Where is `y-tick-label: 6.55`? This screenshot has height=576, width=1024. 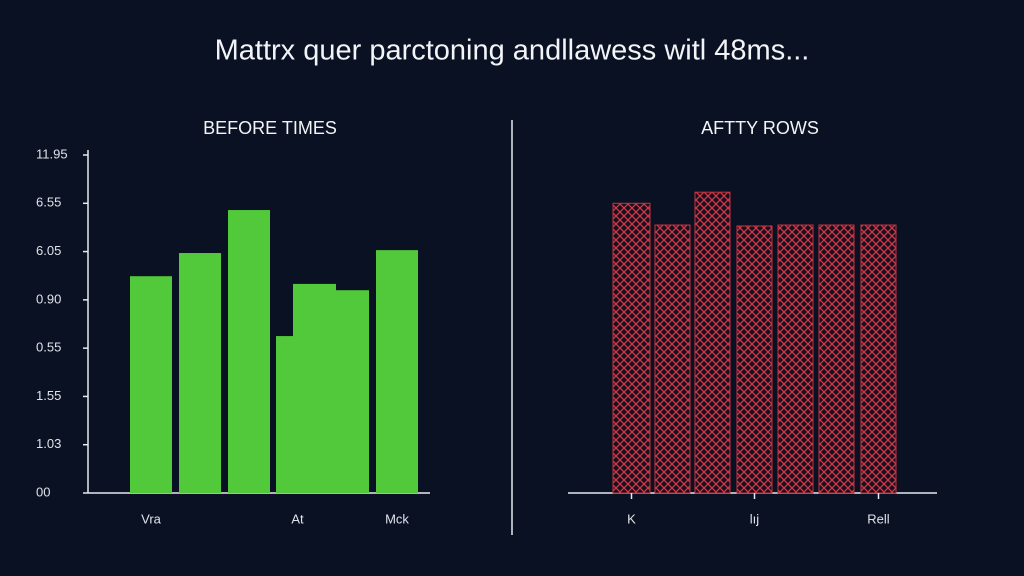 y-tick-label: 6.55 is located at coordinates (48, 202).